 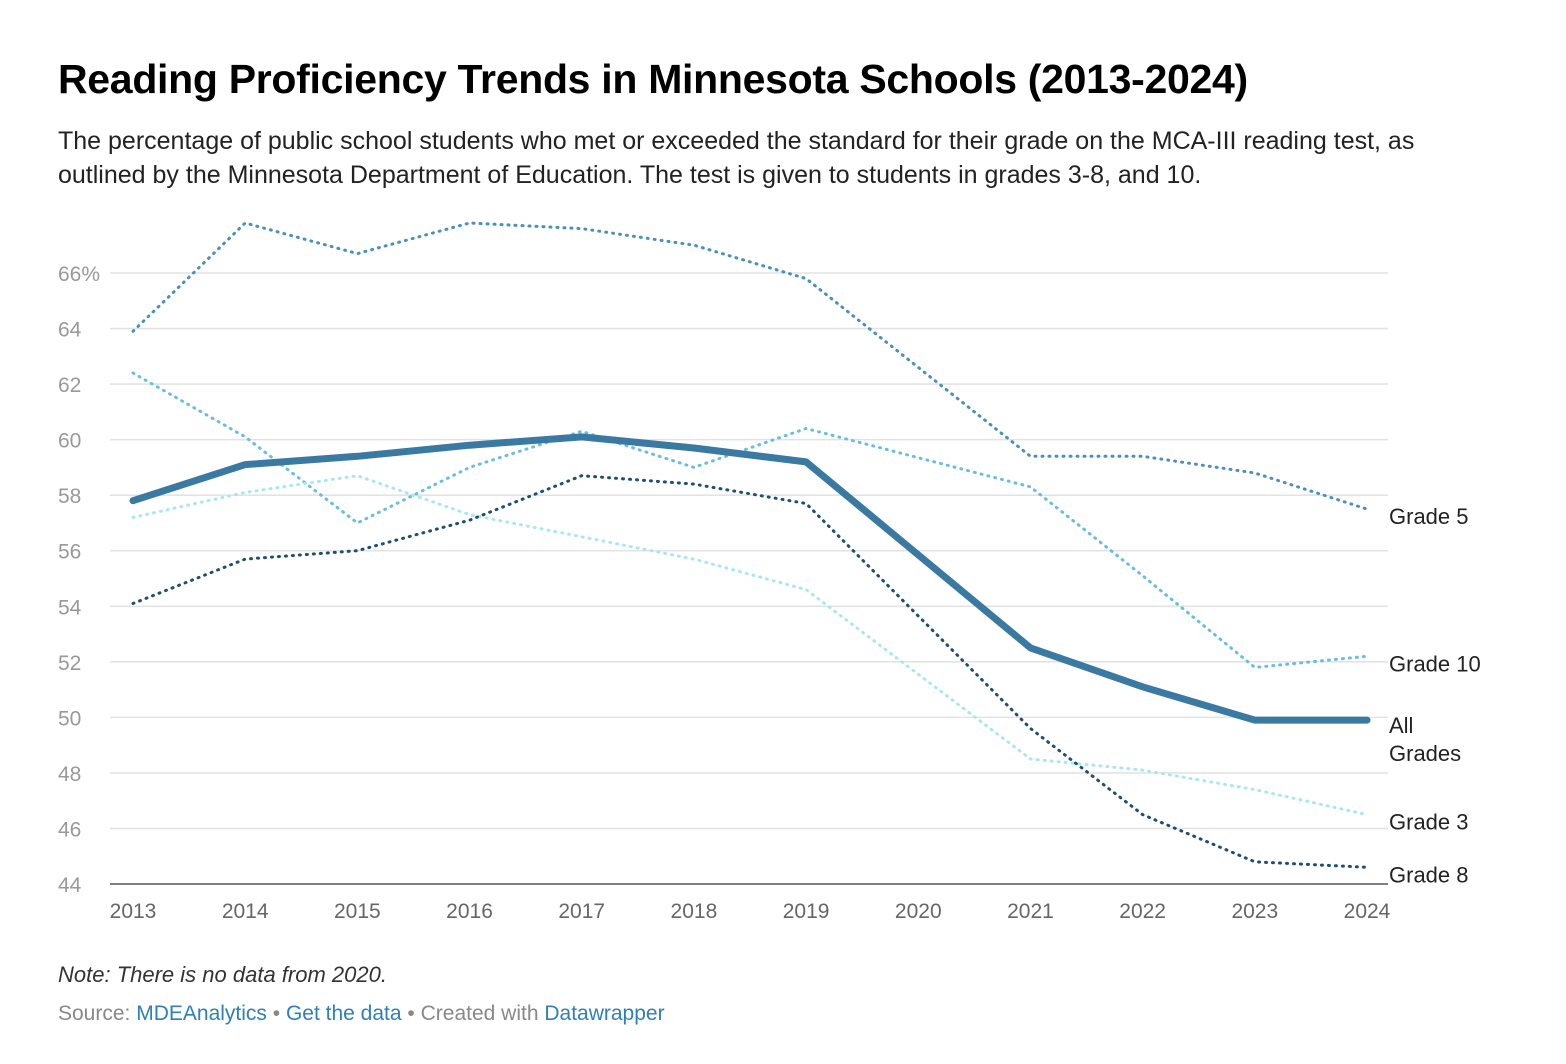 What do you see at coordinates (70, 330) in the screenshot?
I see `y-tick-label: 64` at bounding box center [70, 330].